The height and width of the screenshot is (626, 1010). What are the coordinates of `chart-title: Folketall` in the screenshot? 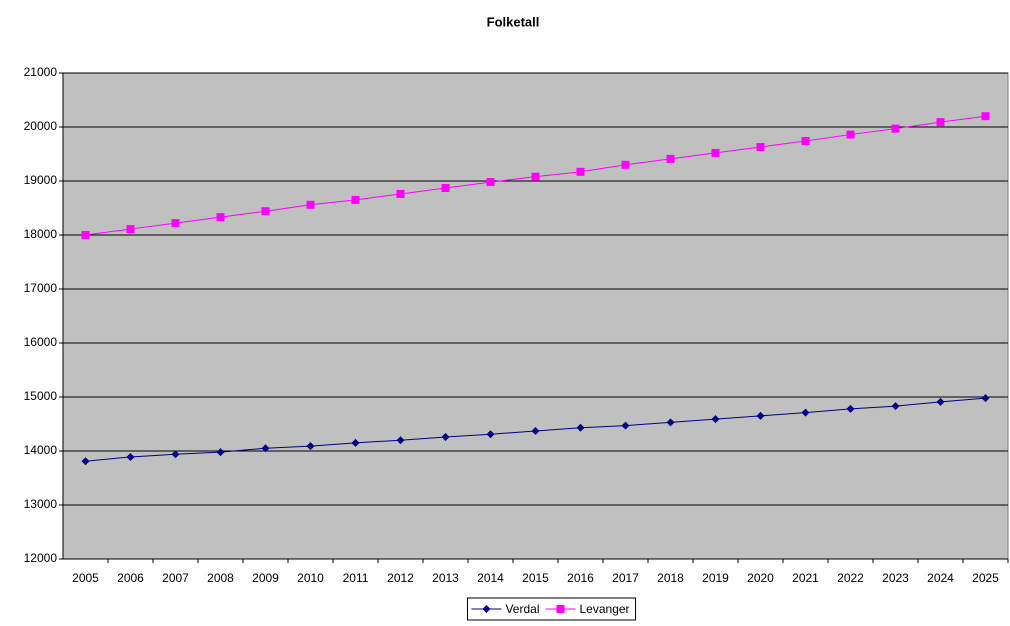 It's located at (513, 21).